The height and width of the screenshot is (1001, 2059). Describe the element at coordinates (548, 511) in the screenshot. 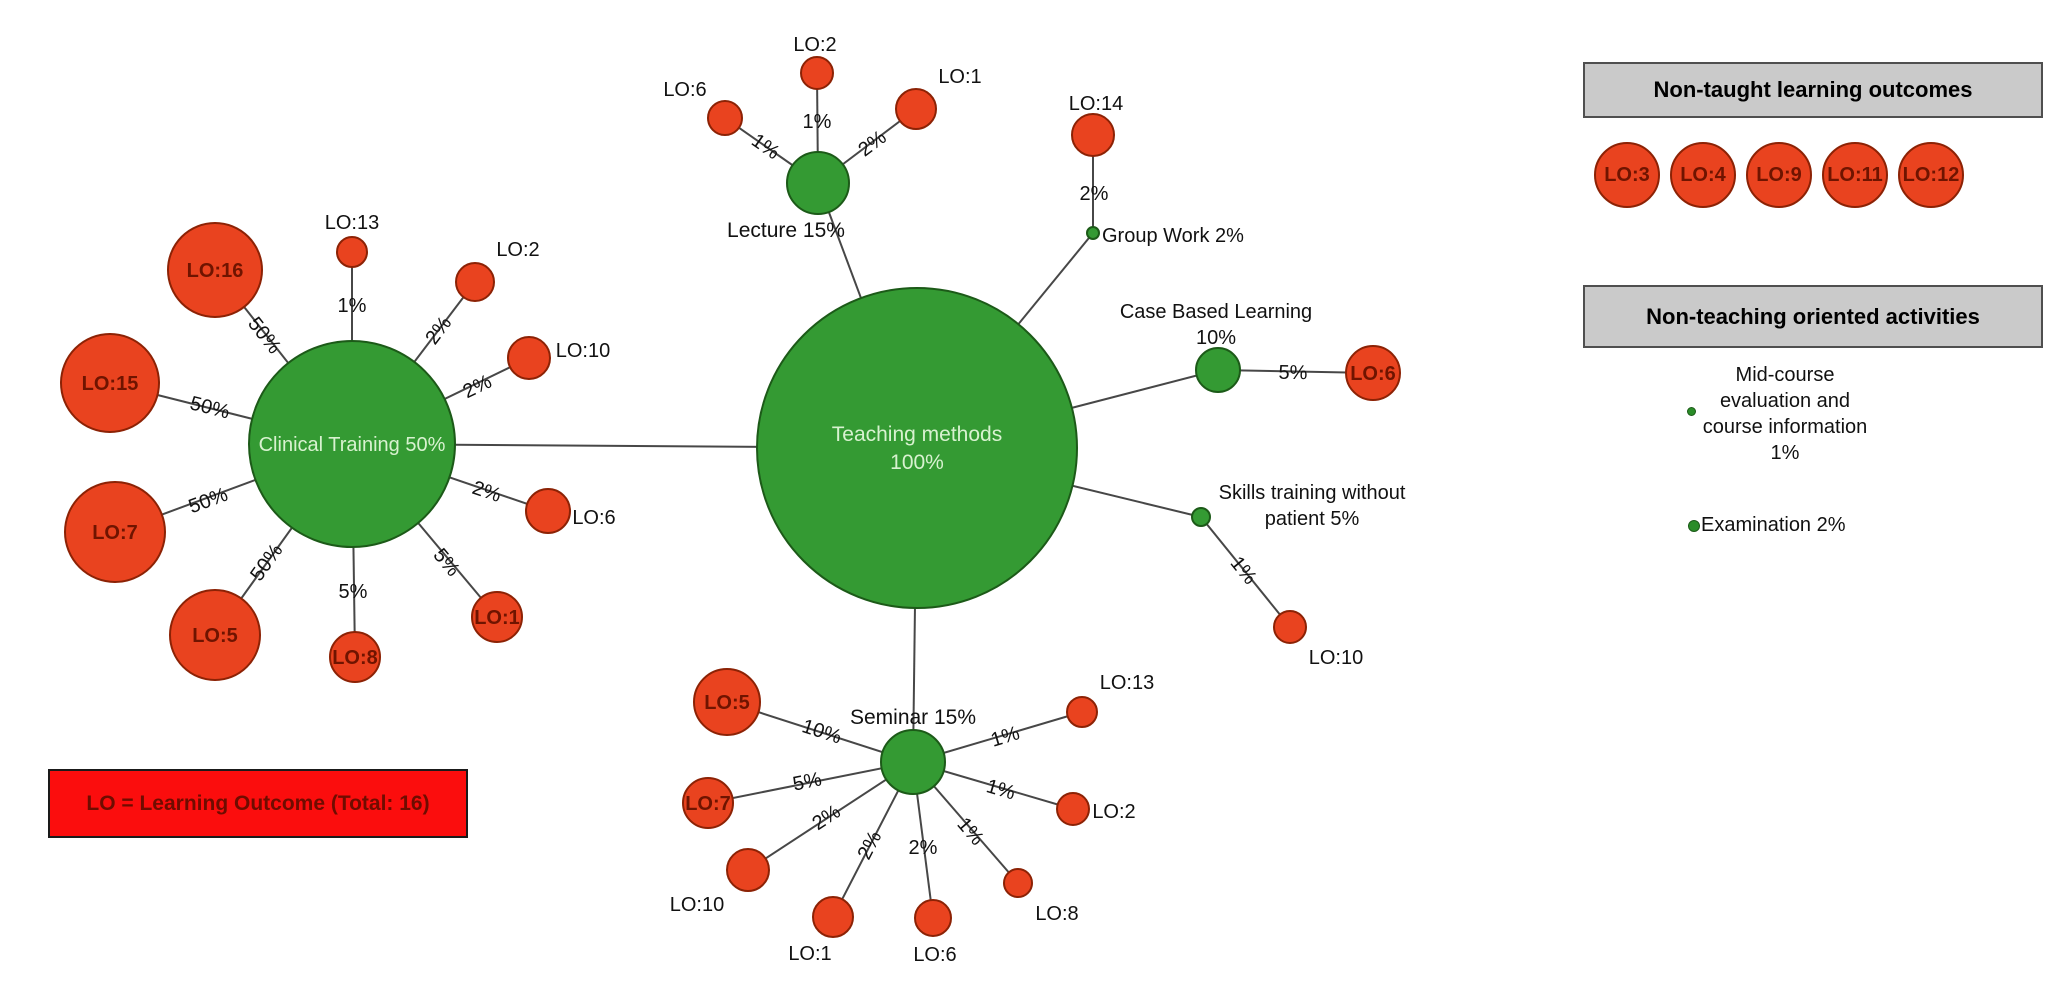

I see `node-lo6_cl` at that location.